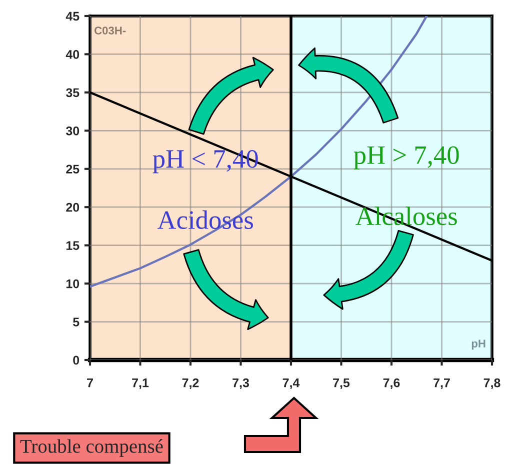 This screenshot has width=508, height=466. What do you see at coordinates (479, 345) in the screenshot?
I see `annotation: pH` at bounding box center [479, 345].